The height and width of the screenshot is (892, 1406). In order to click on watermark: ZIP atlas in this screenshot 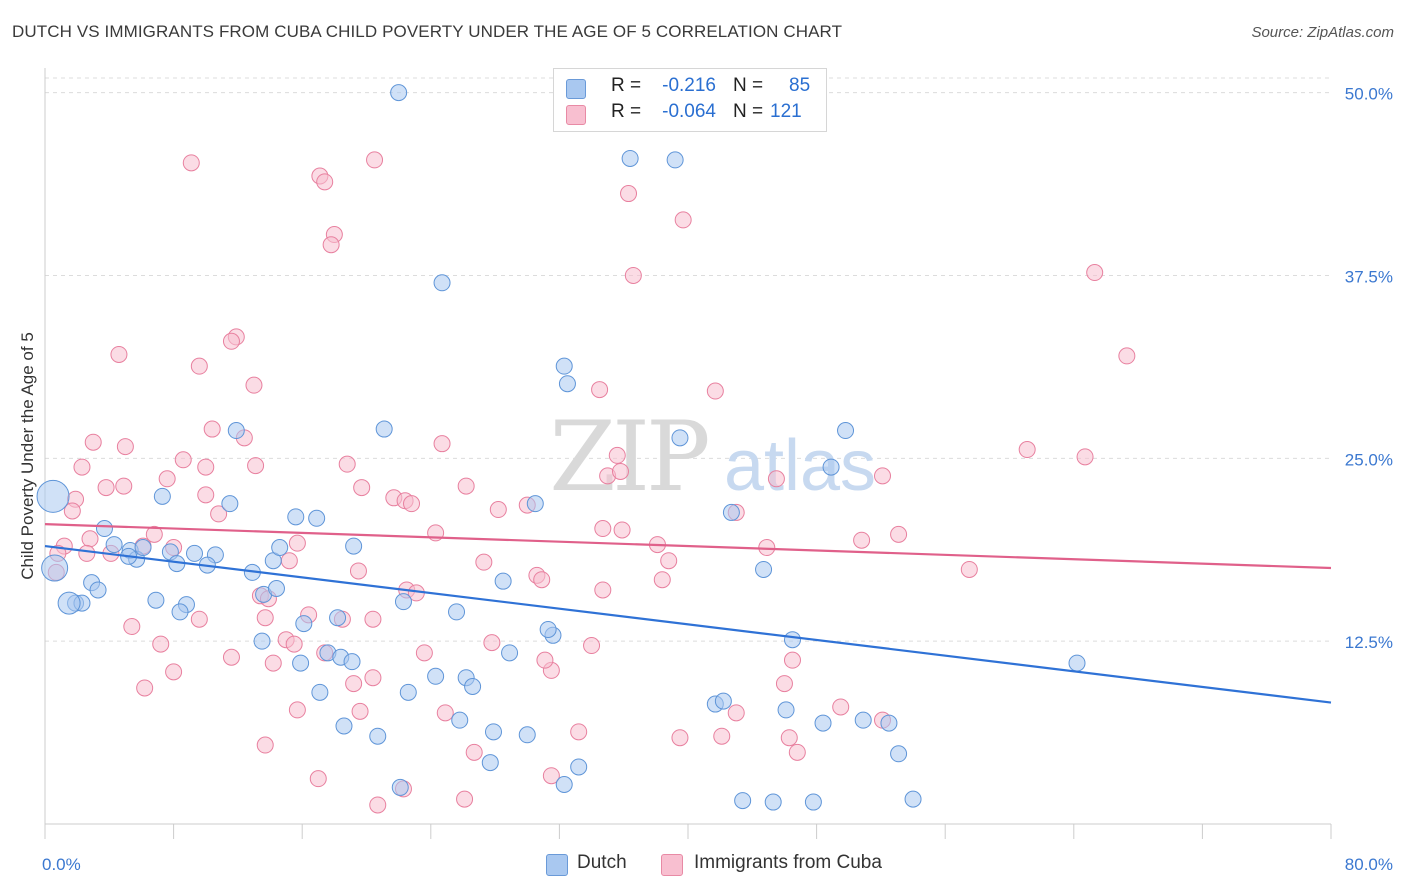, I will do `click(712, 457)`.